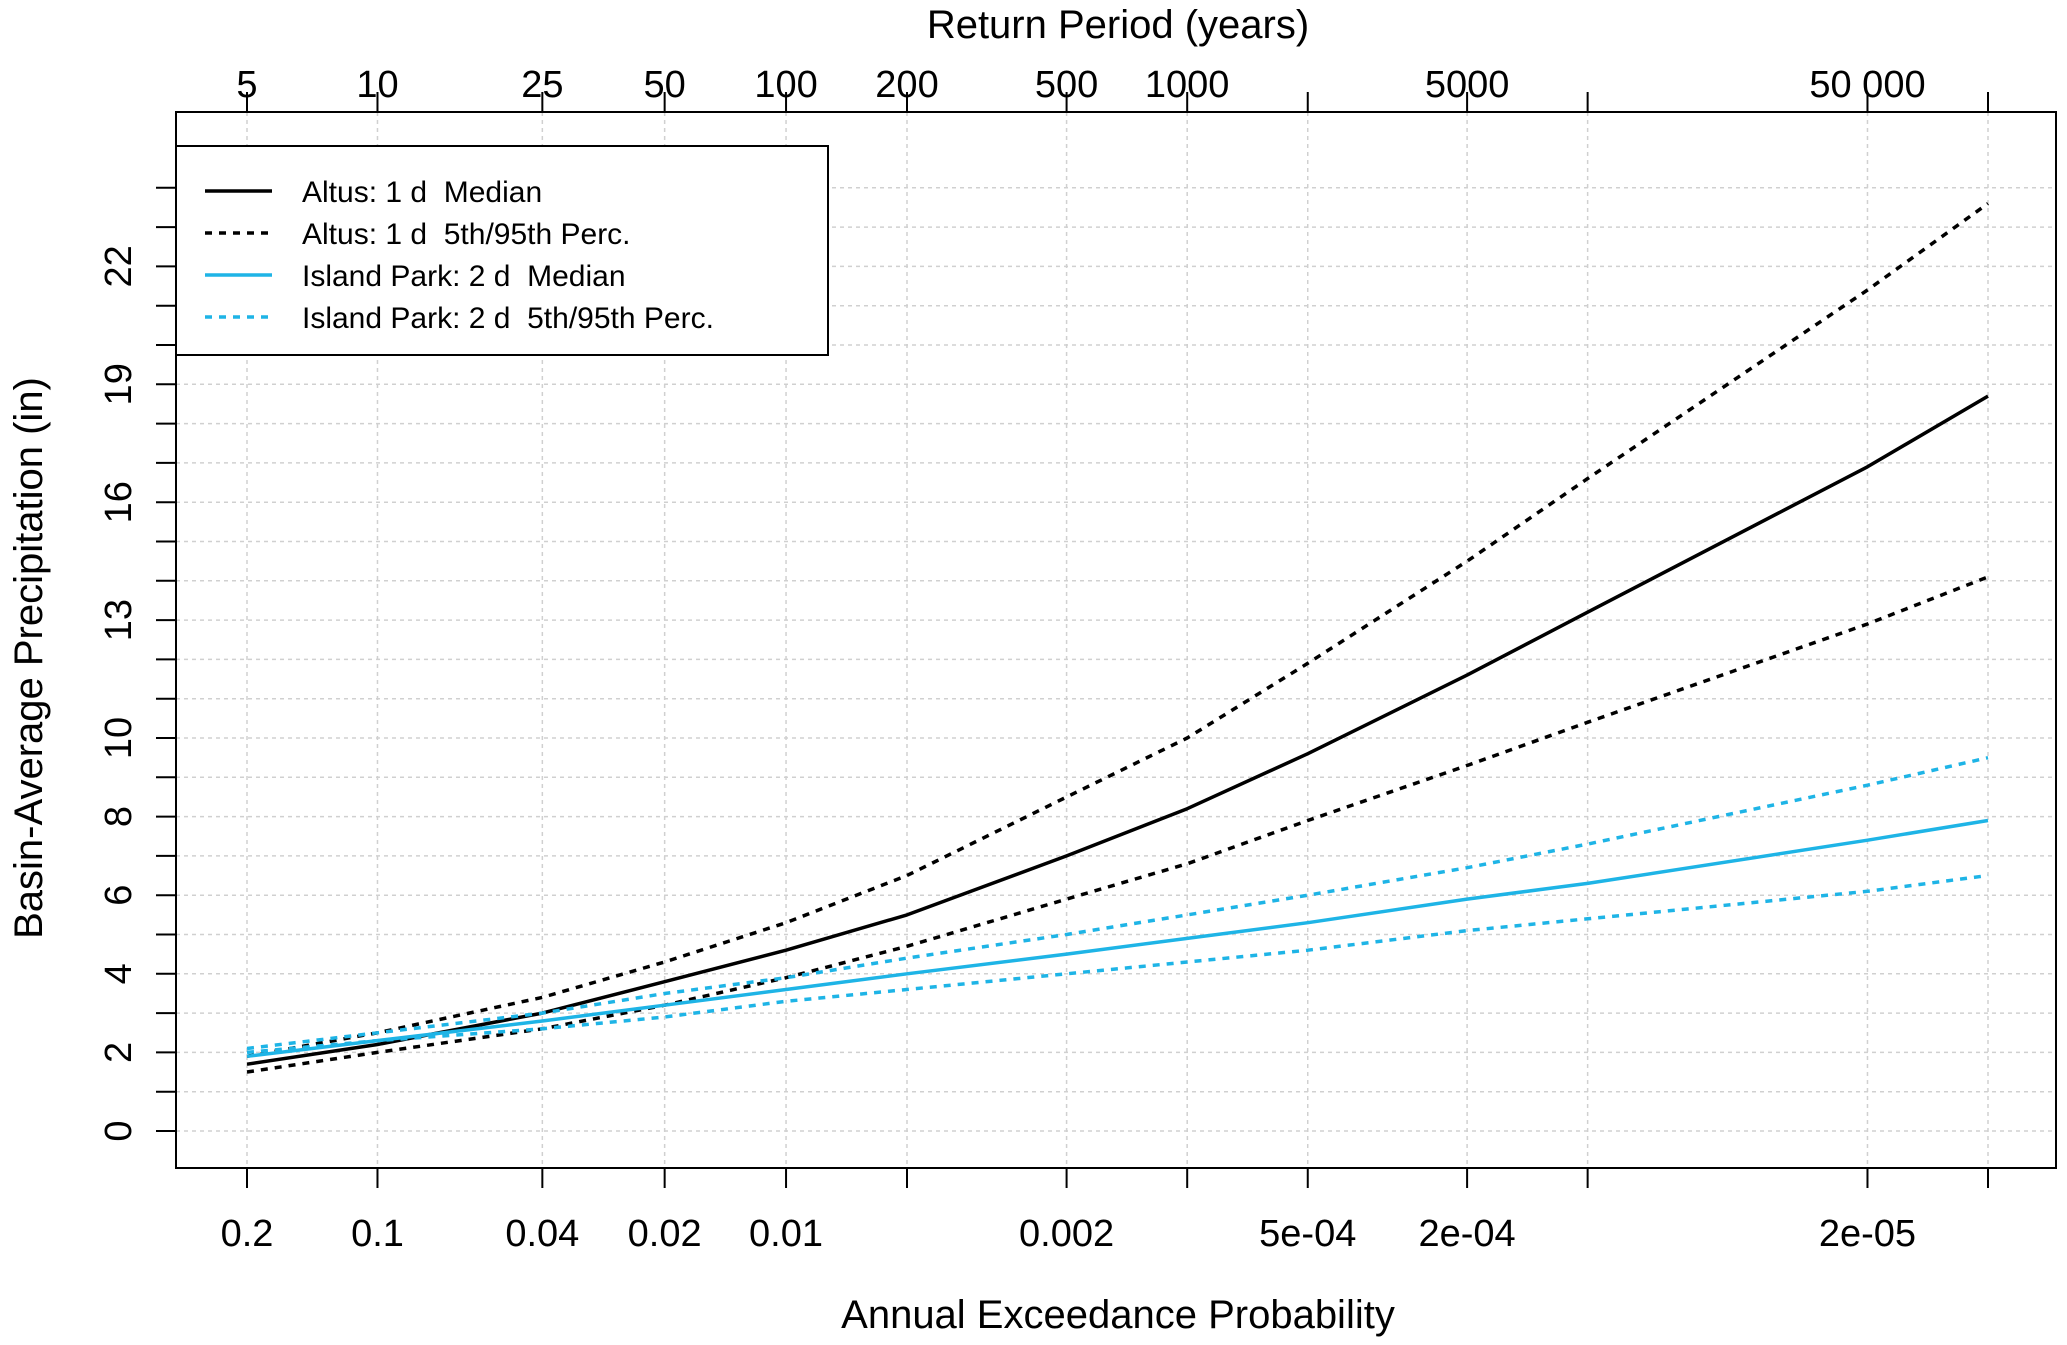  I want to click on y-tick-label-2: 4, so click(119, 973).